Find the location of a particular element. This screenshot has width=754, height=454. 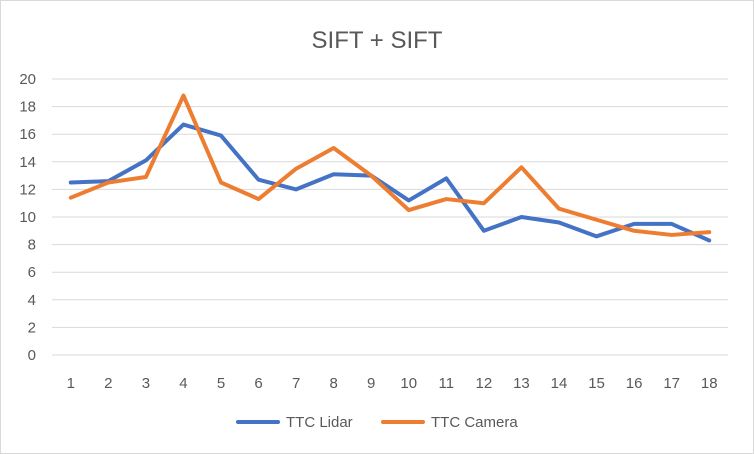

y-tick-label: 12 is located at coordinates (27, 189).